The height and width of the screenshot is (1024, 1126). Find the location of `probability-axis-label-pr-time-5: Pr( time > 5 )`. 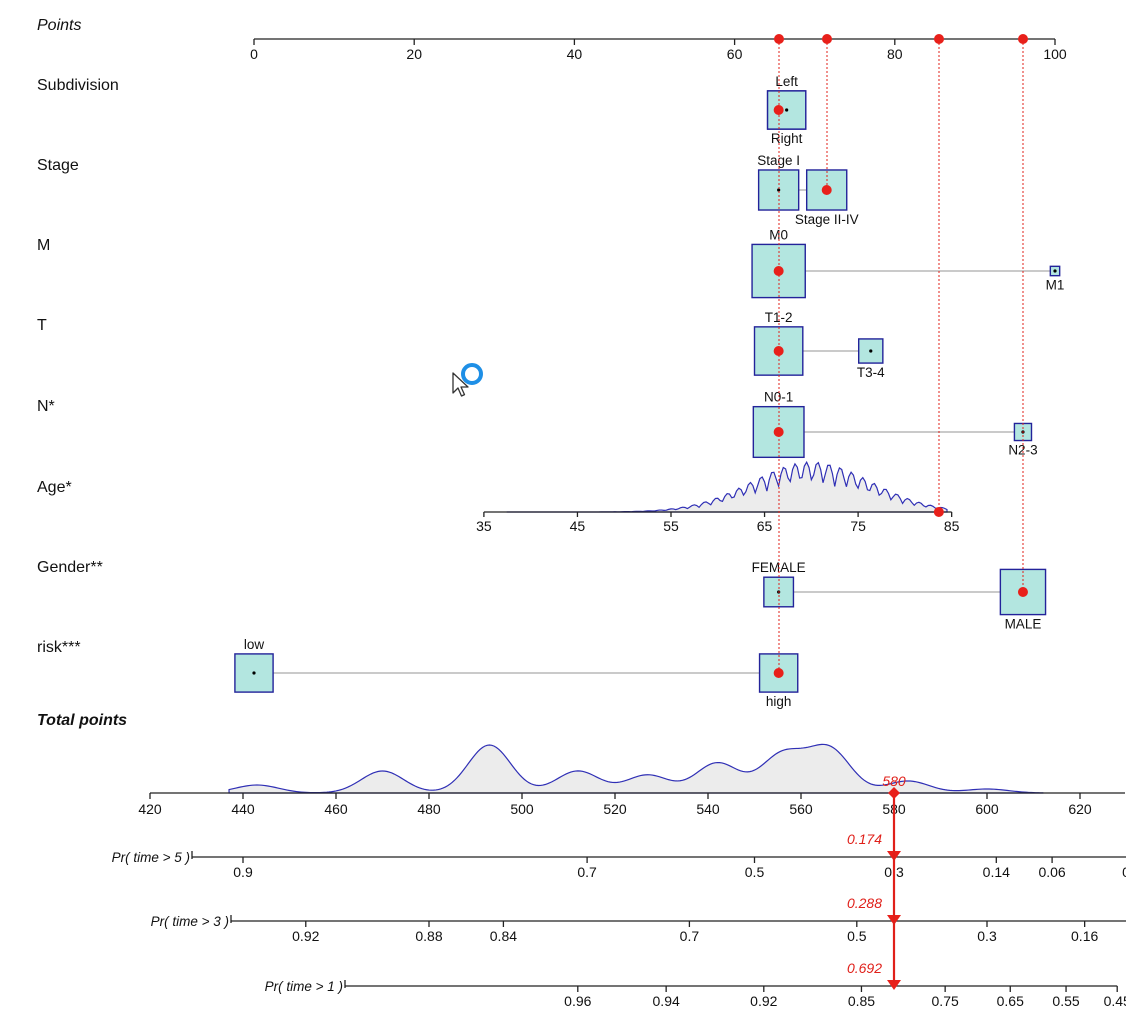

probability-axis-label-pr-time-5: Pr( time > 5 ) is located at coordinates (151, 857).